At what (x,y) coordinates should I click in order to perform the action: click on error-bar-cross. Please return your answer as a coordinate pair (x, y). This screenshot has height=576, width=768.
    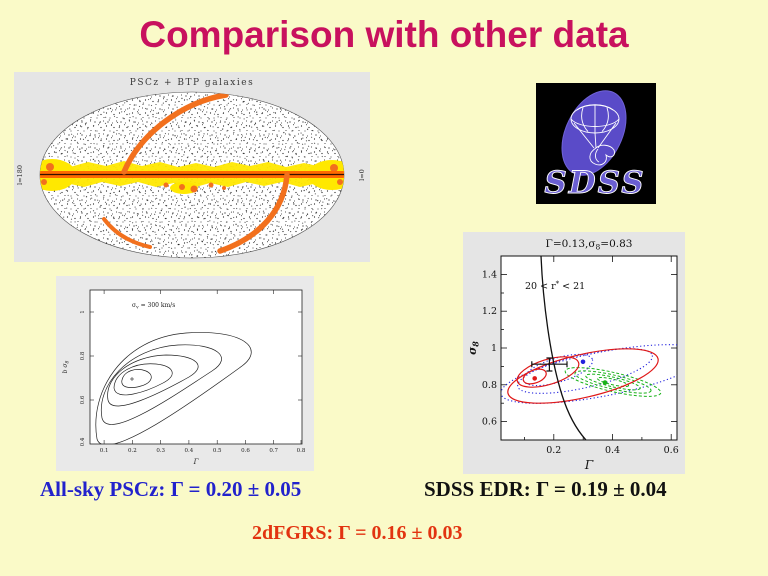
    Looking at the image, I should click on (549, 364).